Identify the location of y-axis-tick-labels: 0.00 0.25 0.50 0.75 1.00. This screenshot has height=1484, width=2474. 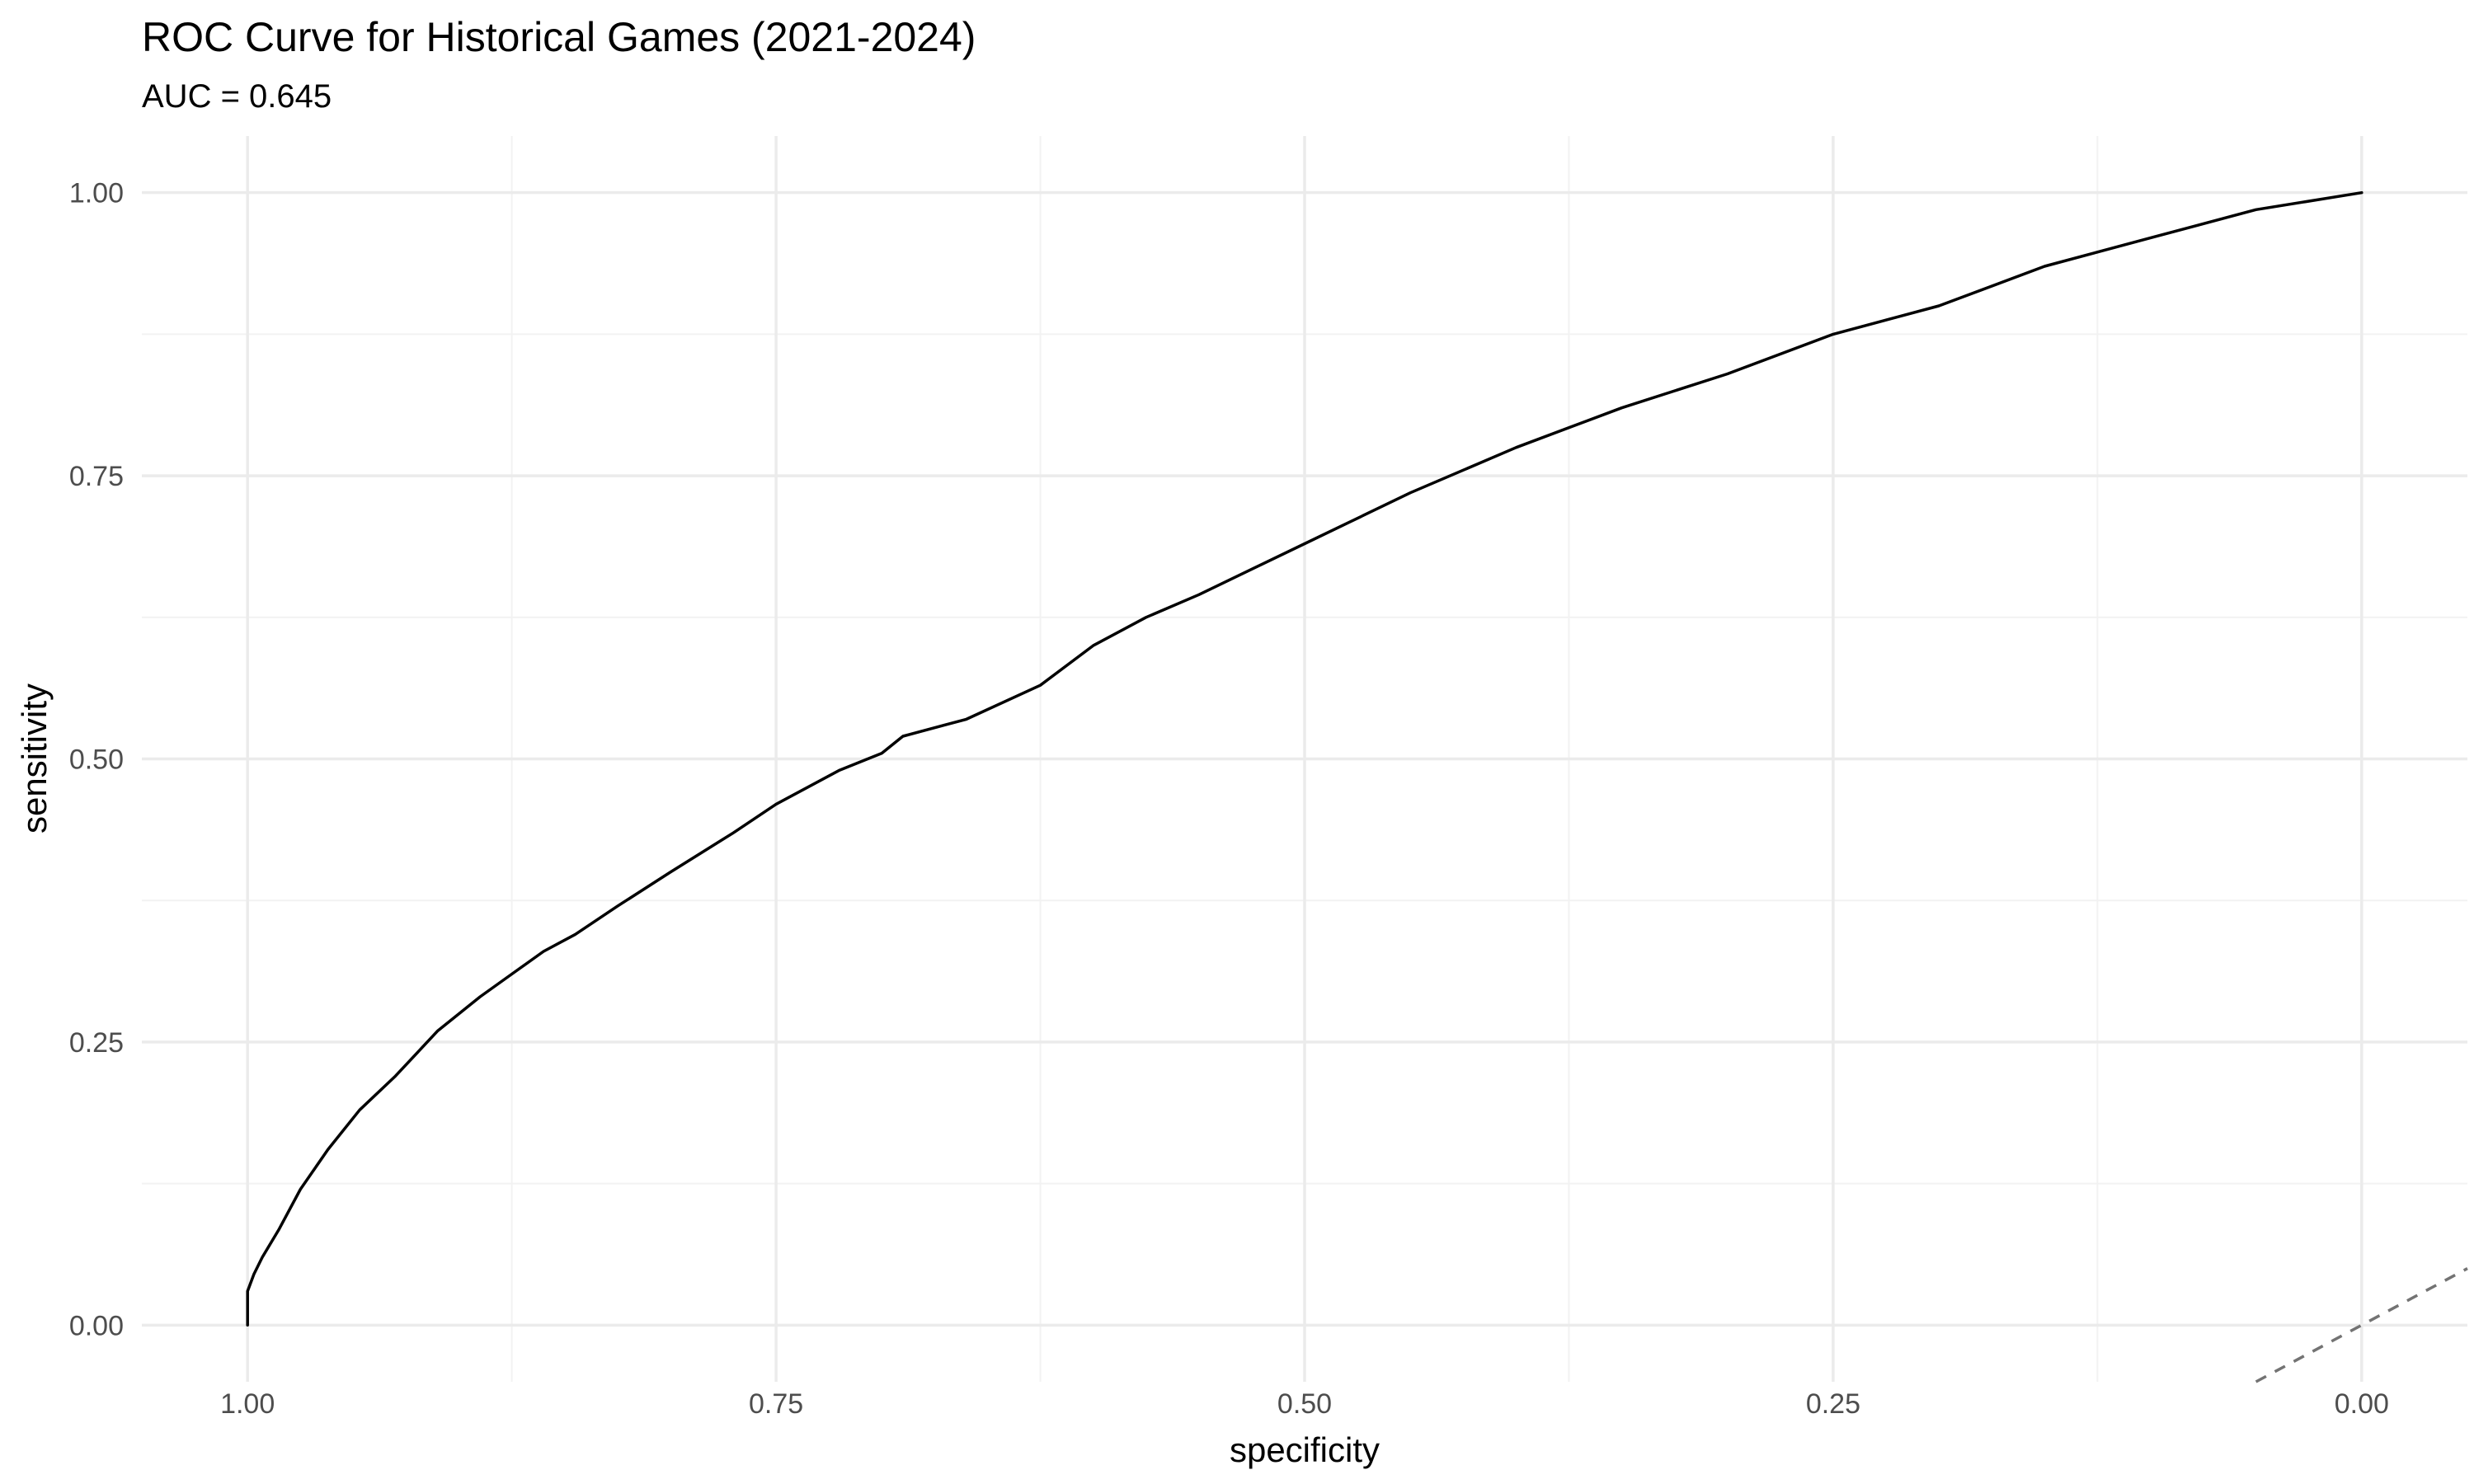
(96, 760).